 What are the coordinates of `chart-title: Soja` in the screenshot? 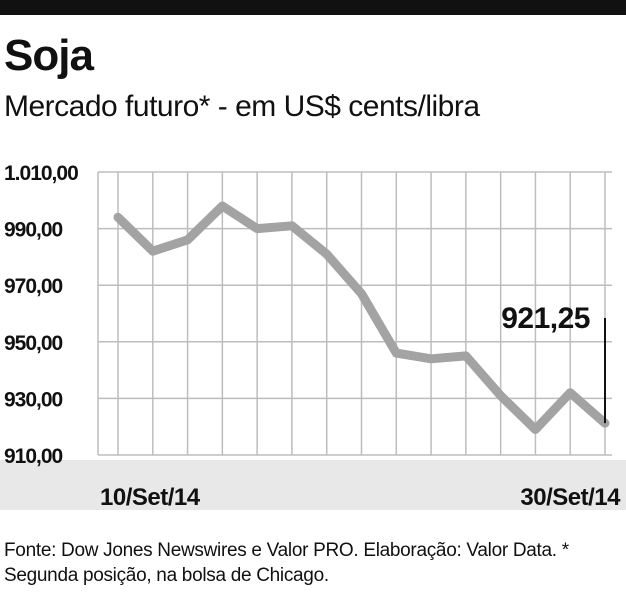 It's located at (49, 55).